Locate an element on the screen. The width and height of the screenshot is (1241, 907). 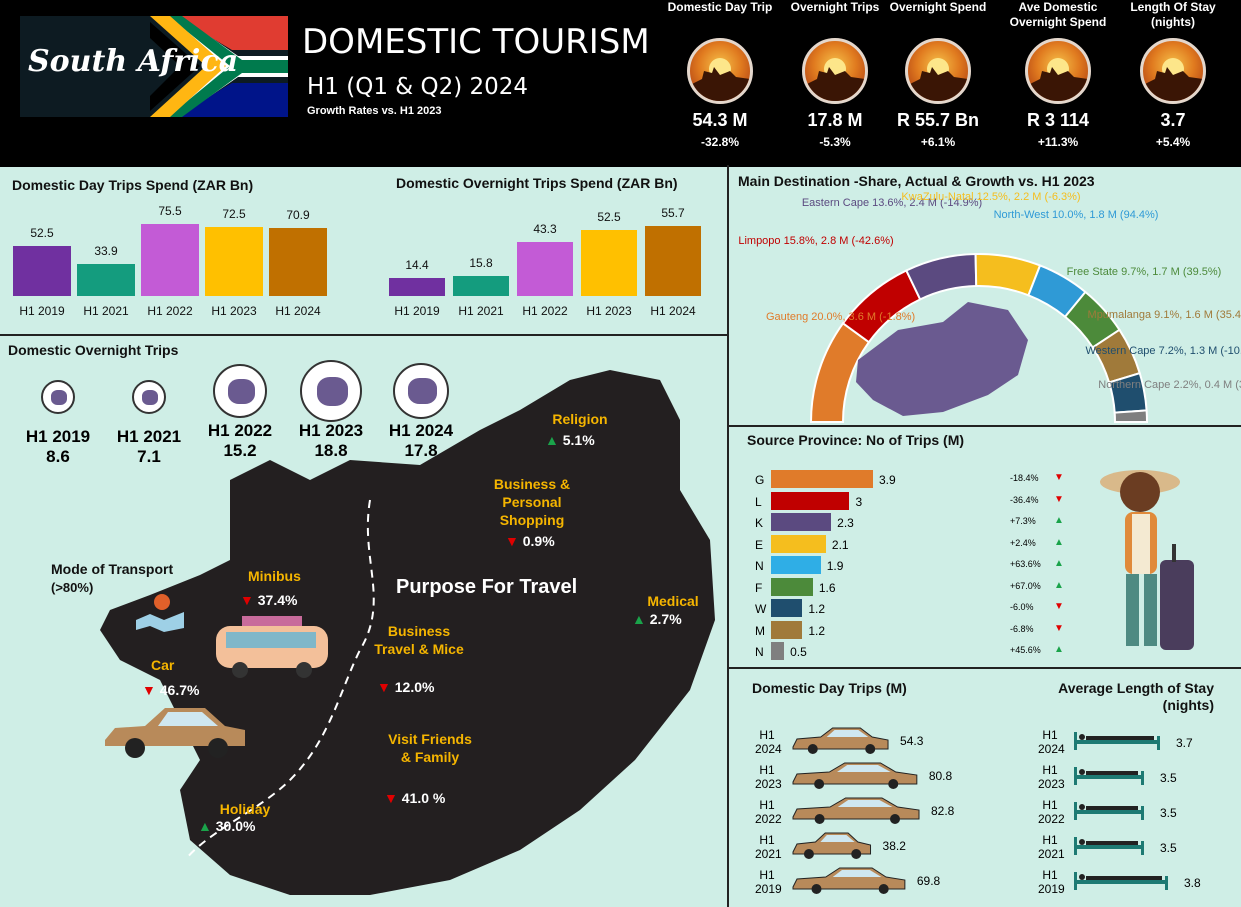
kpi-4: Length Of Stay (nights) 3.7 +5.4% is located at coordinates (1173, 74).